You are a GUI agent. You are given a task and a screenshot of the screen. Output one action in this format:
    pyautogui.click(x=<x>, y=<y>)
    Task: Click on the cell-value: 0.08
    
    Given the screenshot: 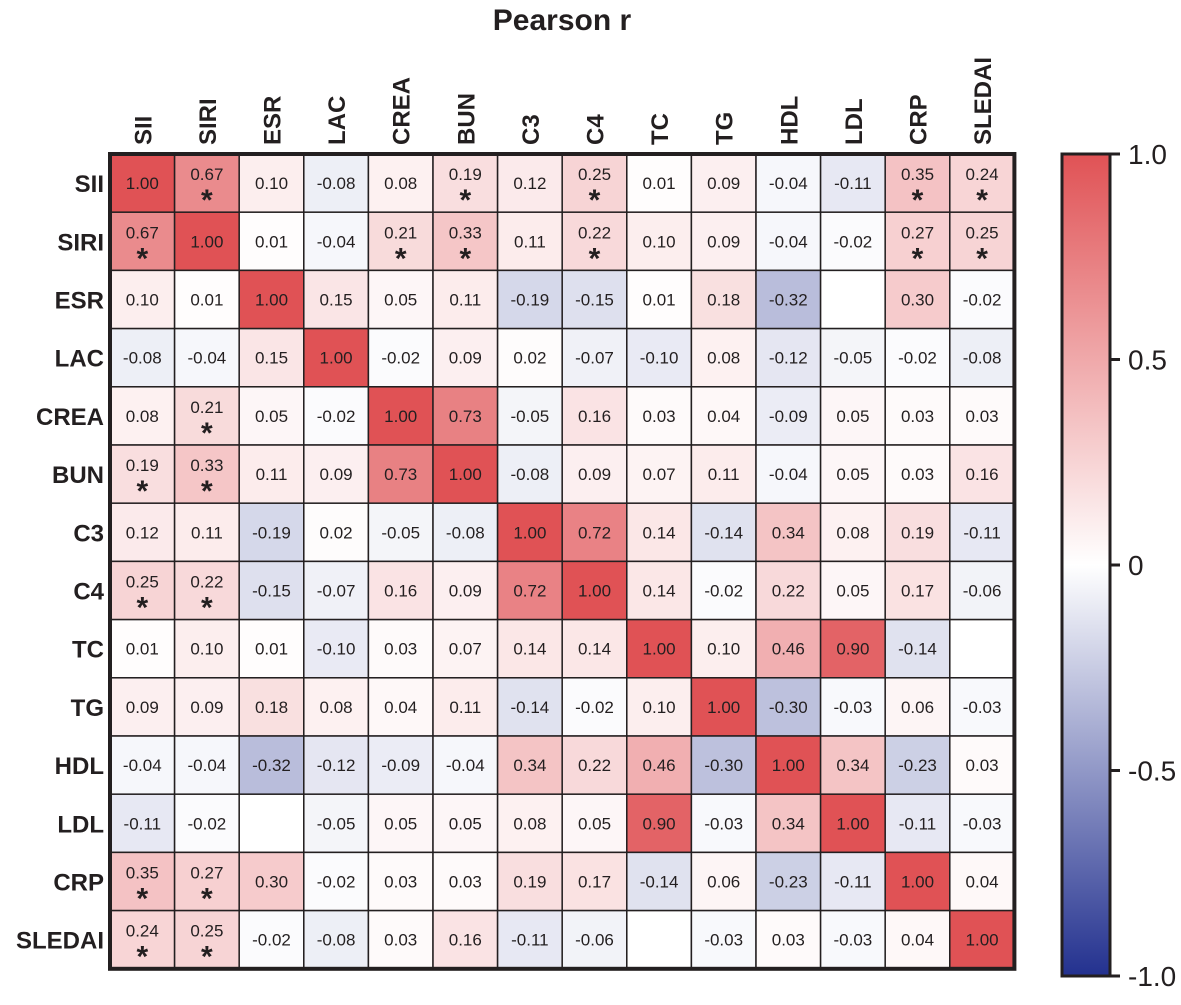 What is the action you would take?
    pyautogui.click(x=723, y=358)
    